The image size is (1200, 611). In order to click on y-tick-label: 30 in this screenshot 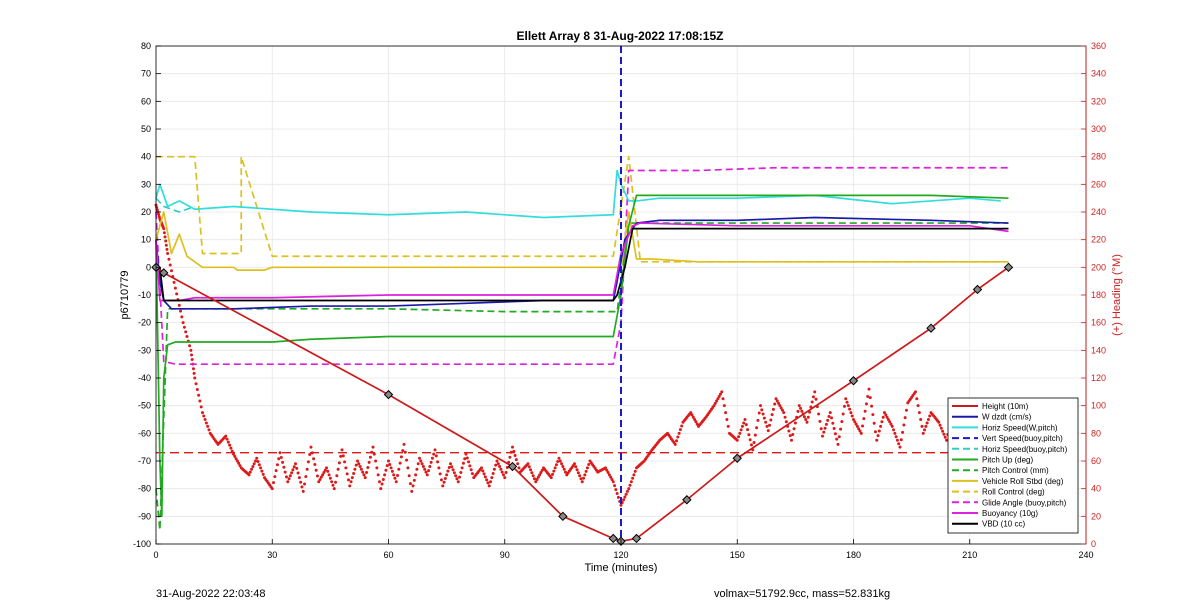, I will do `click(146, 184)`.